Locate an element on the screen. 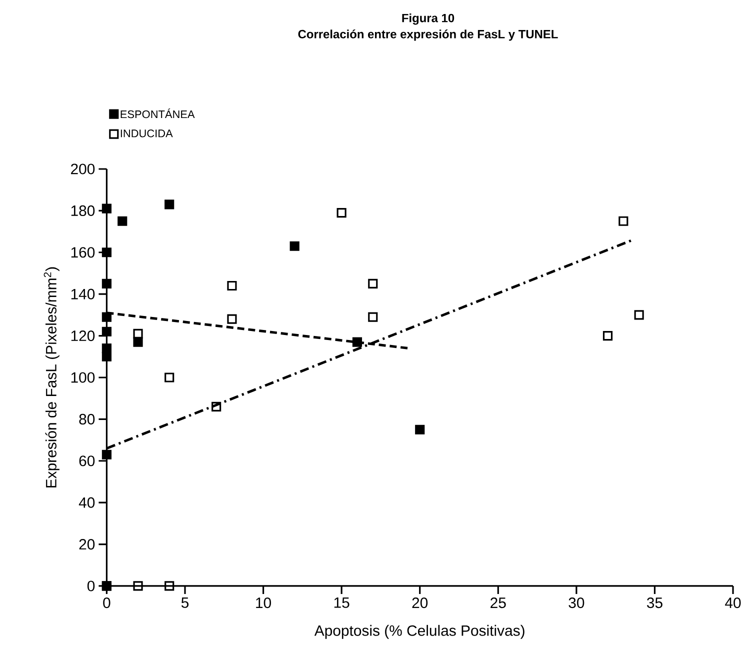  x-tick-label: 35 is located at coordinates (654, 603).